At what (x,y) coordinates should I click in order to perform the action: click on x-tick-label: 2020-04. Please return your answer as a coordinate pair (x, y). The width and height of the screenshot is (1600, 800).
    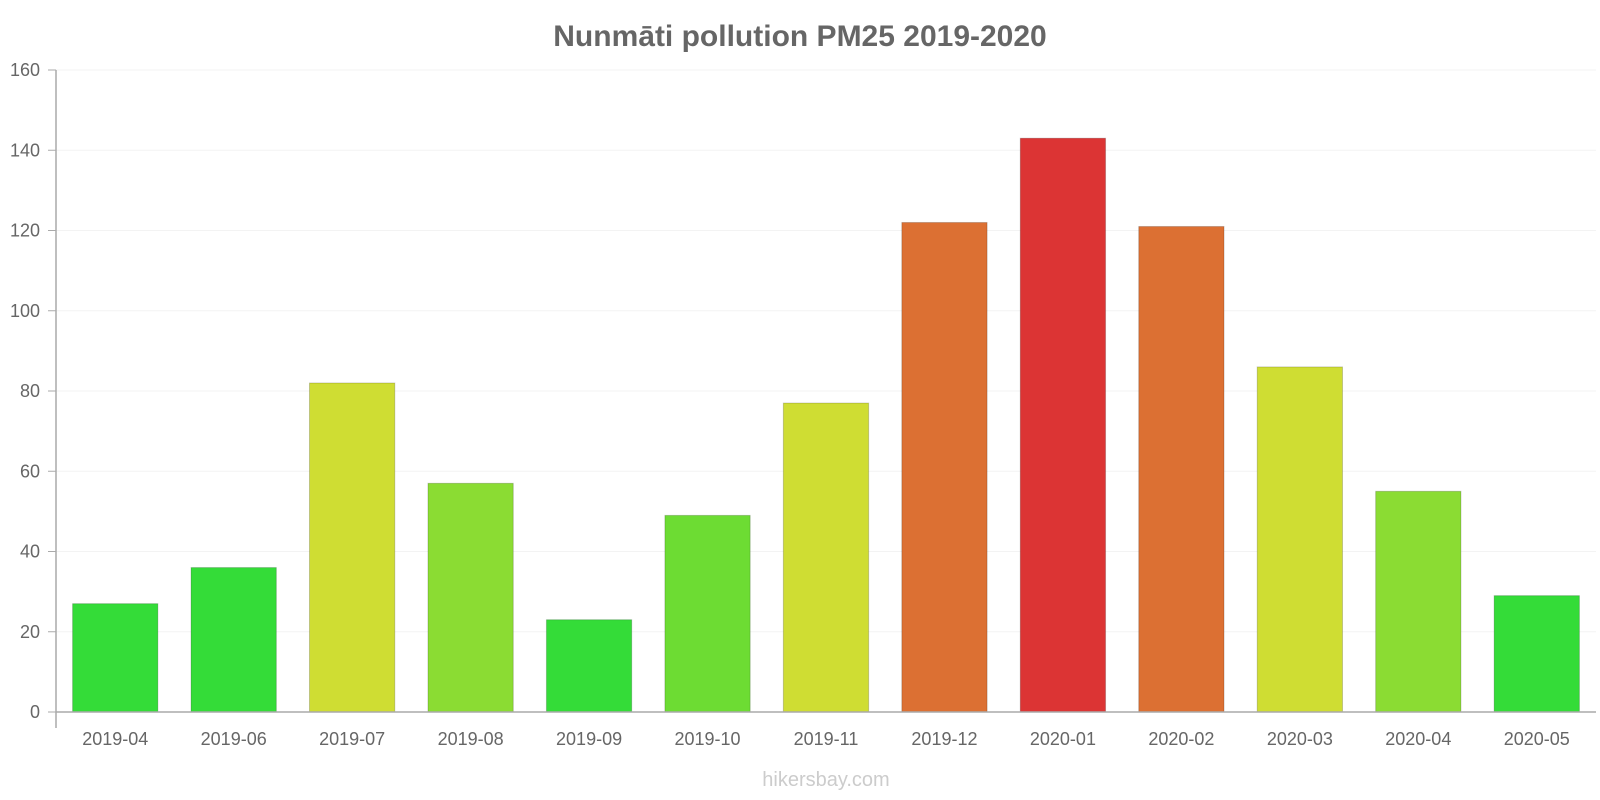
    Looking at the image, I should click on (1418, 739).